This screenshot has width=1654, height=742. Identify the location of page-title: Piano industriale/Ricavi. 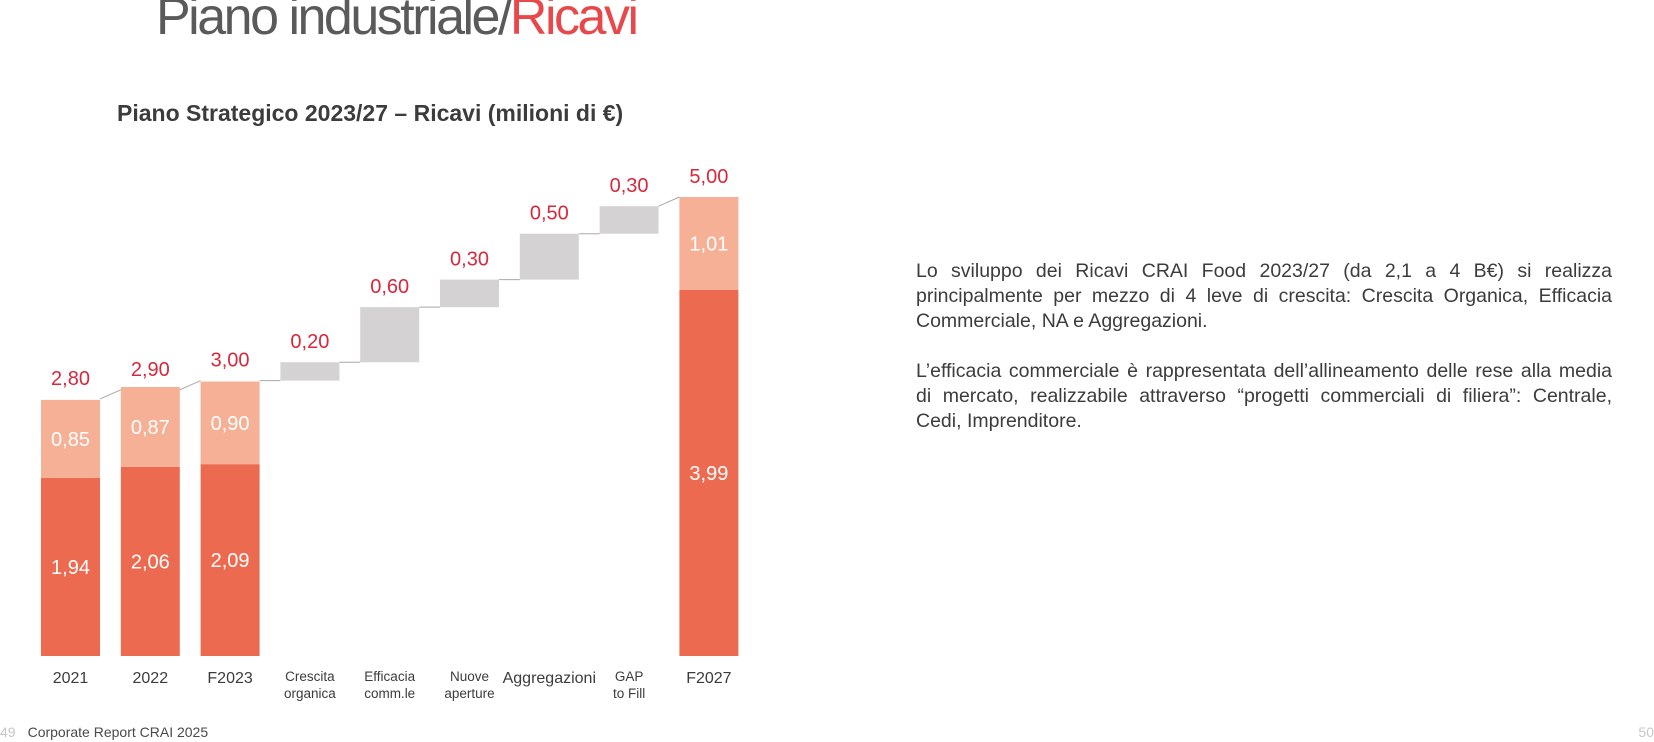
(397, 24).